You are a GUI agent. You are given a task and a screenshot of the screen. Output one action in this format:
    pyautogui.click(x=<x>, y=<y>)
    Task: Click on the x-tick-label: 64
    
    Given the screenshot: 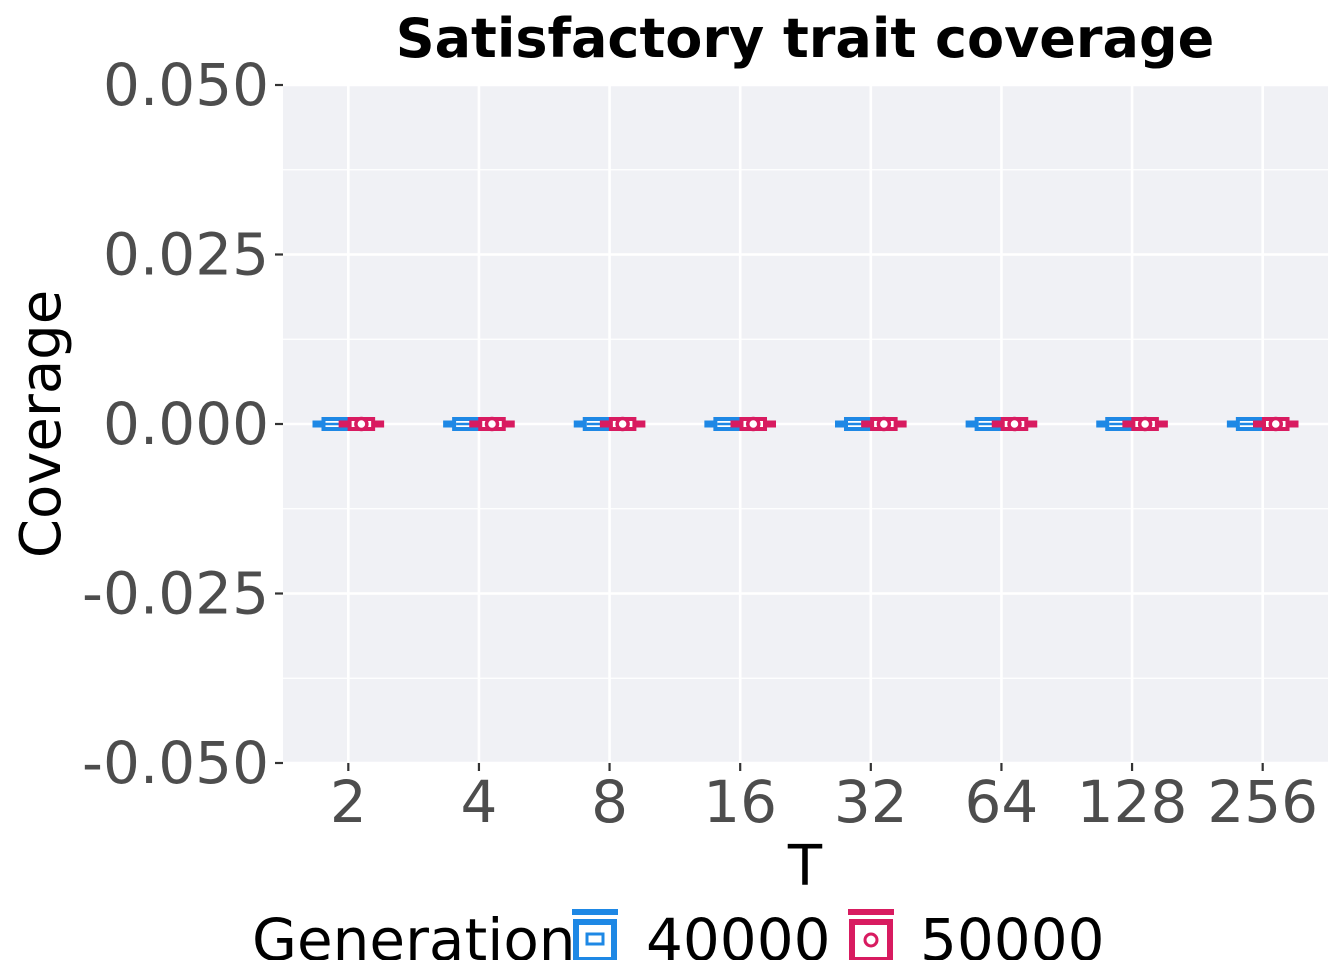 What is the action you would take?
    pyautogui.click(x=1002, y=802)
    